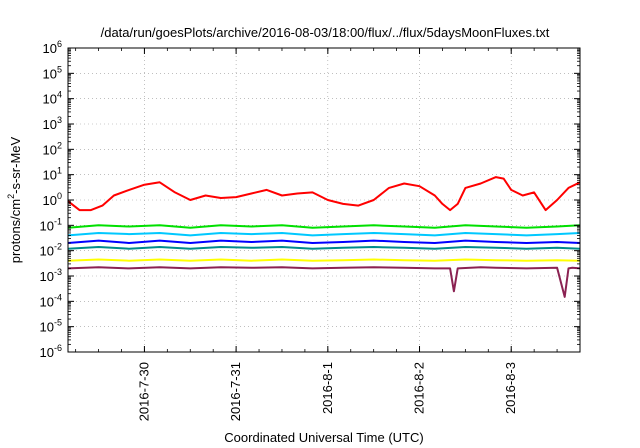  Describe the element at coordinates (58, 297) in the screenshot. I see `y-tick-exp: -4` at that location.